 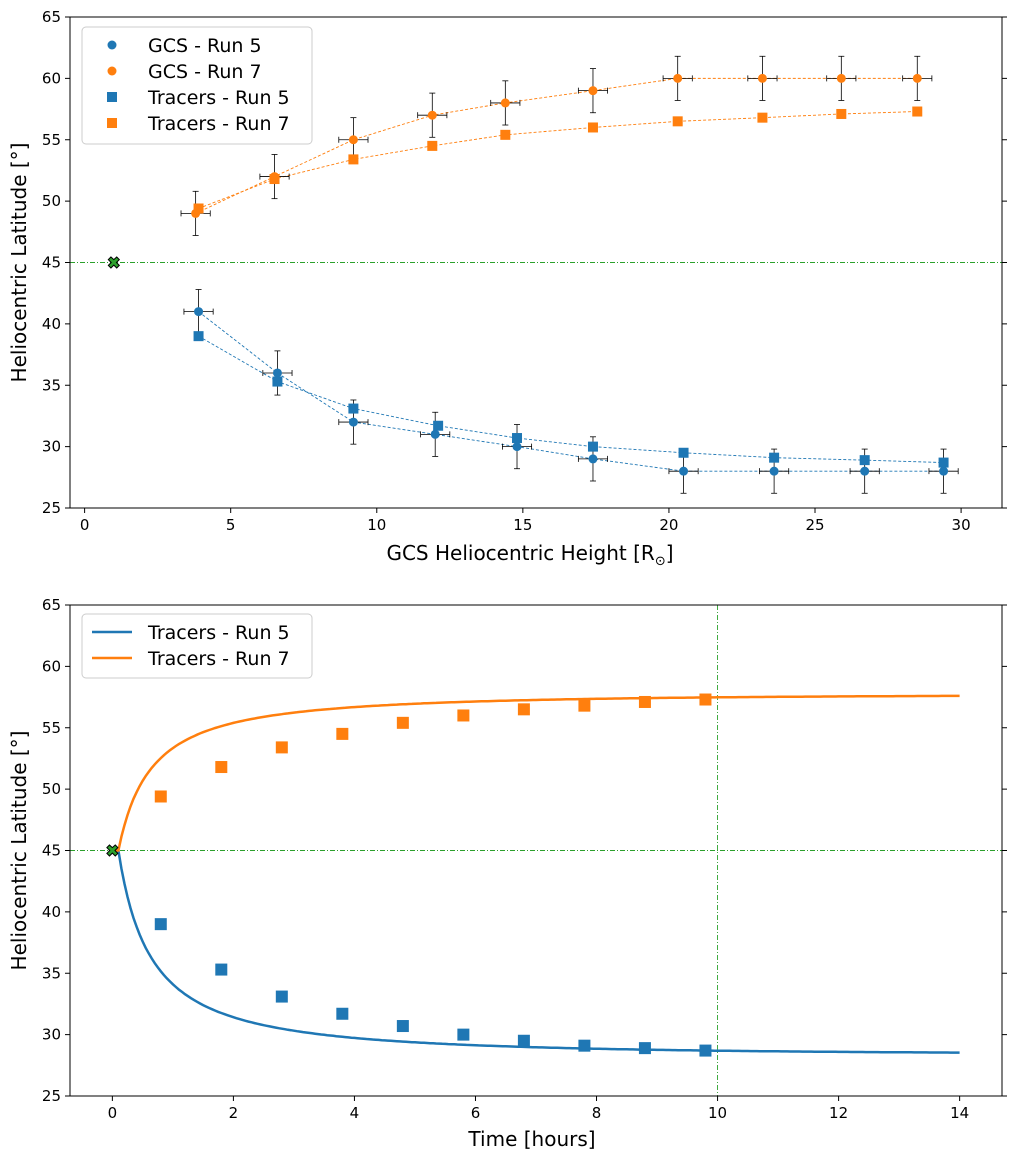 I want to click on legend-marker-square, so click(x=112, y=97).